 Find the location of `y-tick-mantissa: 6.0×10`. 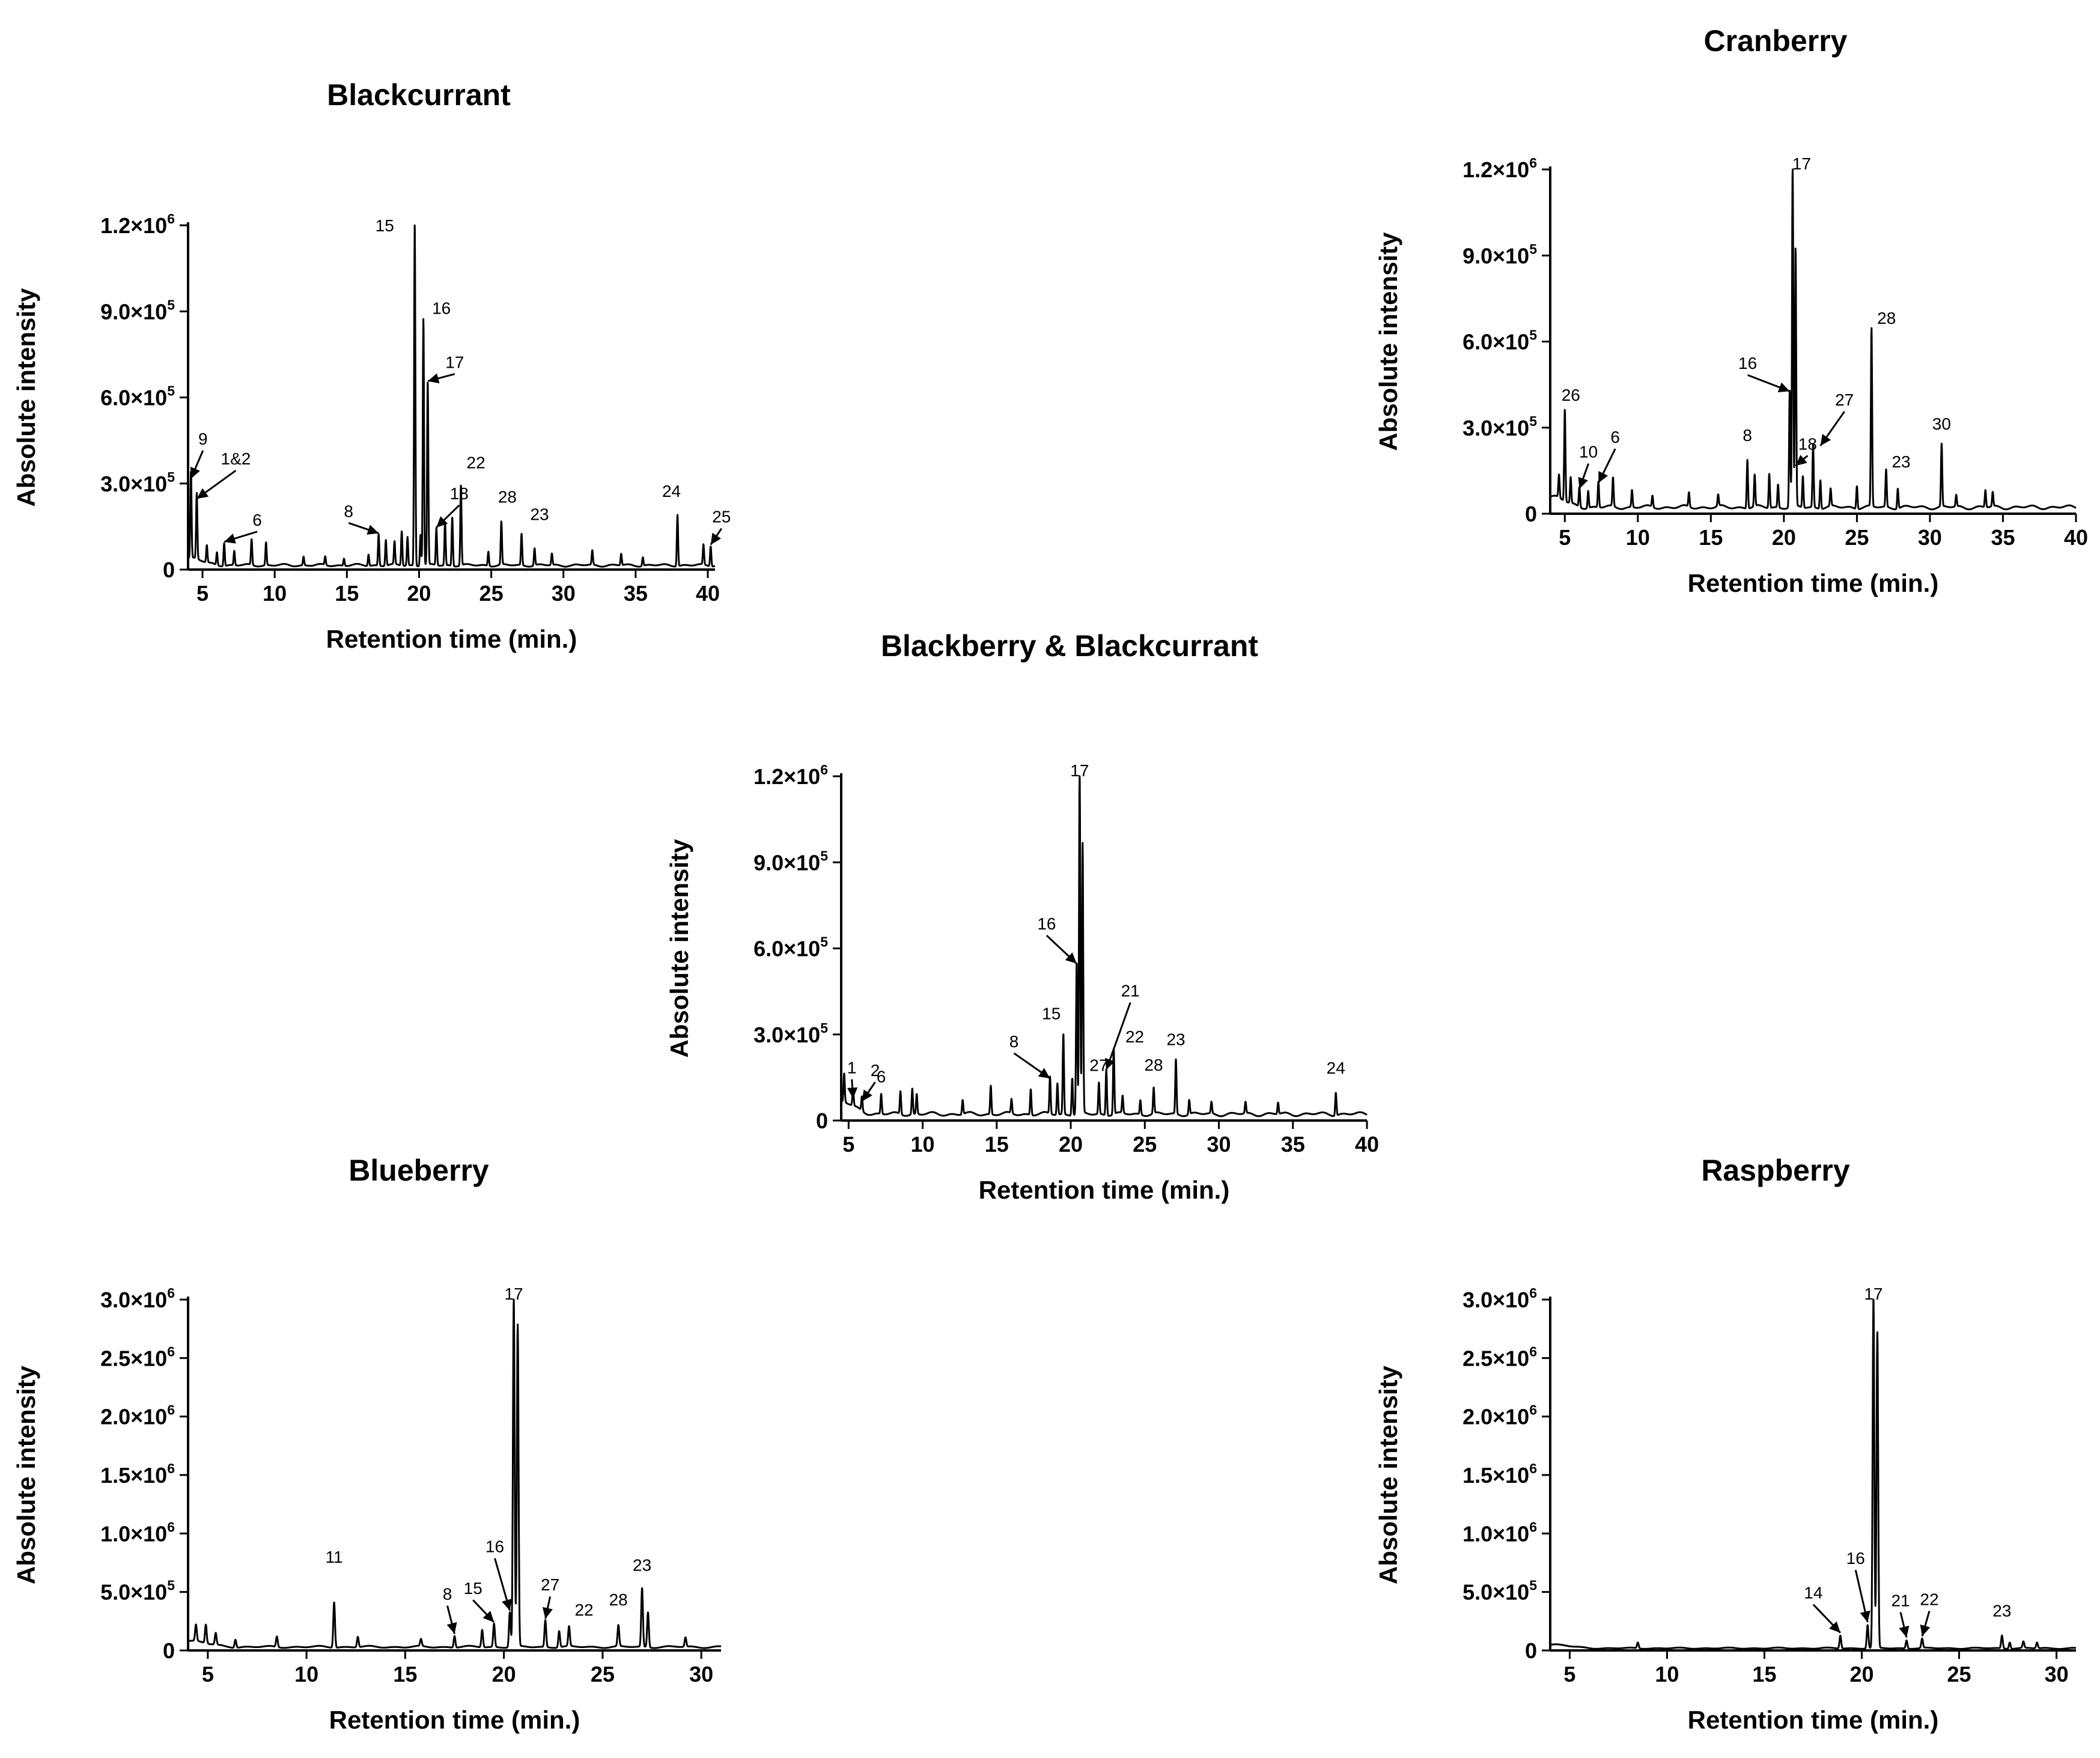

y-tick-mantissa: 6.0×10 is located at coordinates (1495, 342).